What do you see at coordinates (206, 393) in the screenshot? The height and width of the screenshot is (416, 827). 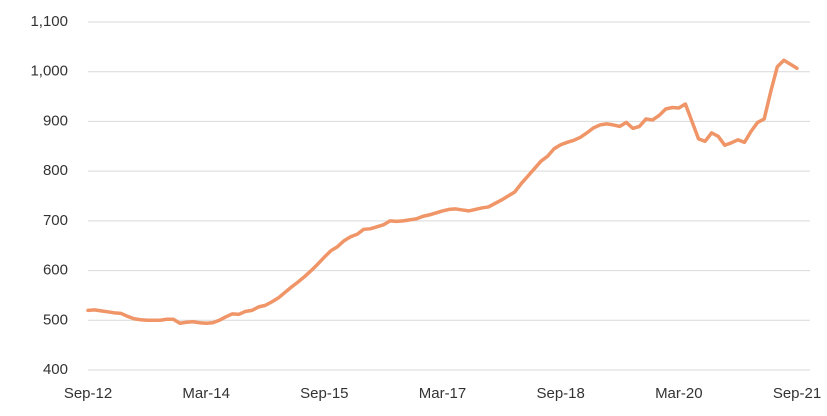 I see `x-tick-label: Mar-14` at bounding box center [206, 393].